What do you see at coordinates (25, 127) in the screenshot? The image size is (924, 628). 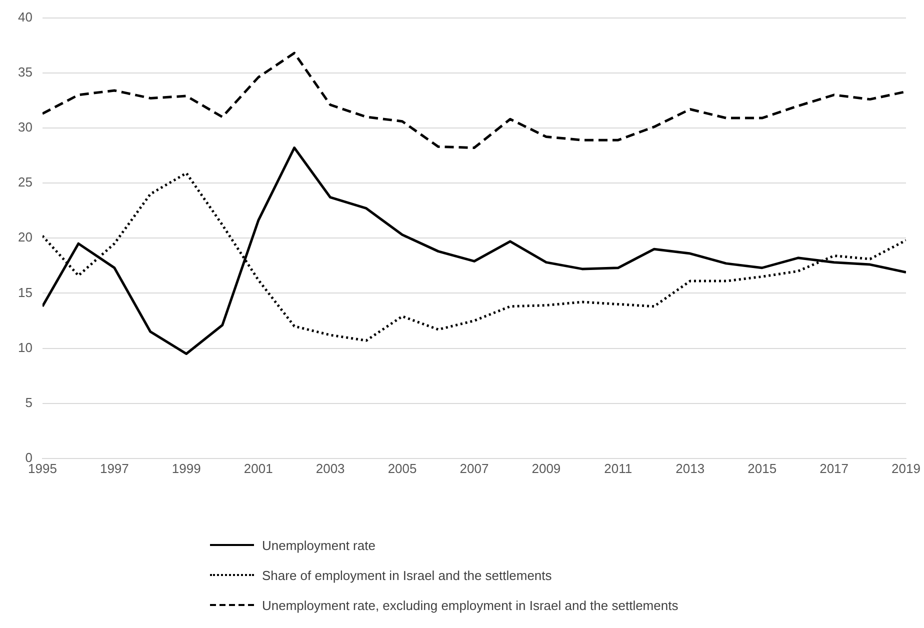 I see `y-tick-label: 30` at bounding box center [25, 127].